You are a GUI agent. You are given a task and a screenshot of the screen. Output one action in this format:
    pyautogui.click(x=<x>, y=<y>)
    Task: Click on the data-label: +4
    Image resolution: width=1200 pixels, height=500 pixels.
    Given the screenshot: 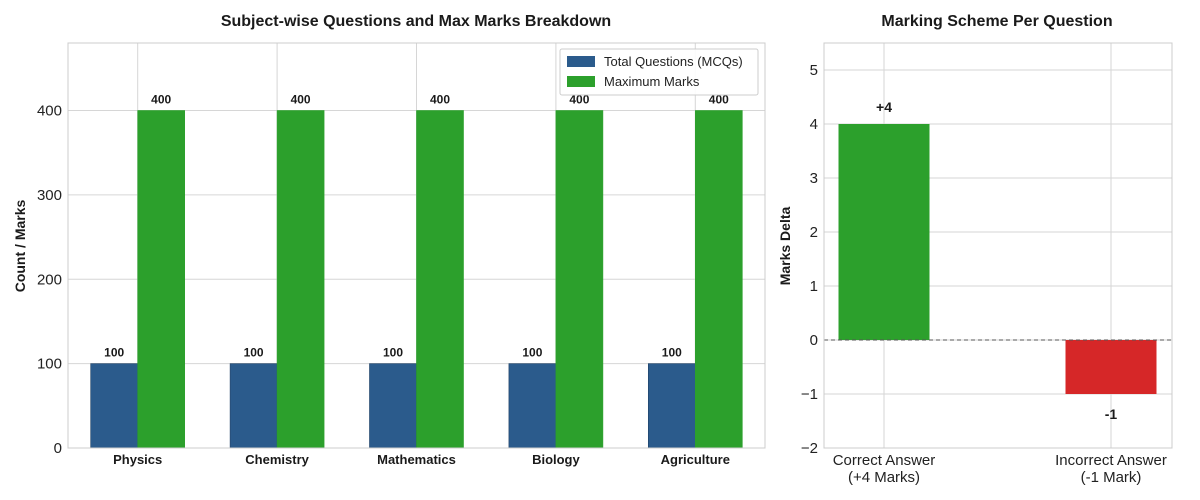 What is the action you would take?
    pyautogui.click(x=884, y=107)
    